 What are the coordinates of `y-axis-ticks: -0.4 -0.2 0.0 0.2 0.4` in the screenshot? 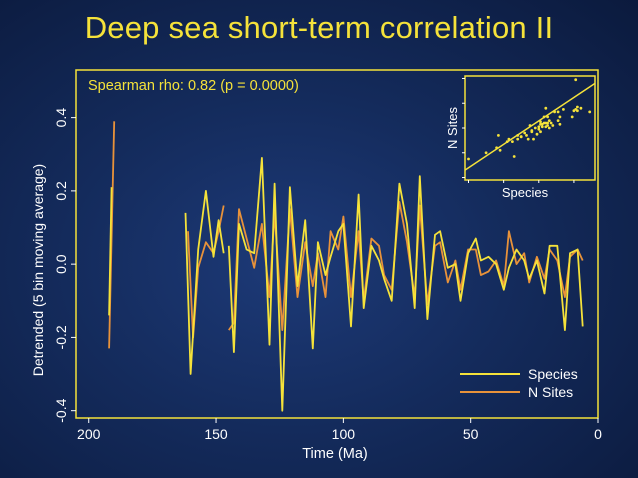 It's located at (64, 265).